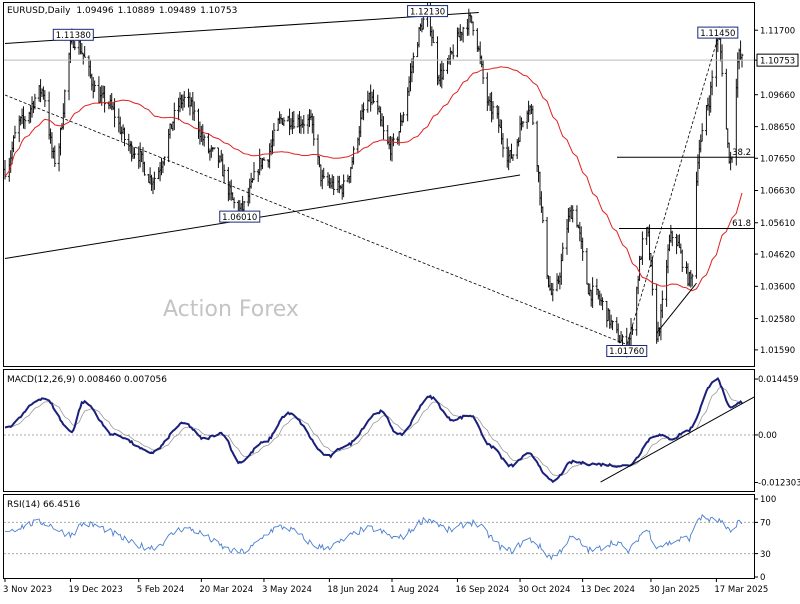  What do you see at coordinates (287, 590) in the screenshot?
I see `x-axis-label: 3 May 2024` at bounding box center [287, 590].